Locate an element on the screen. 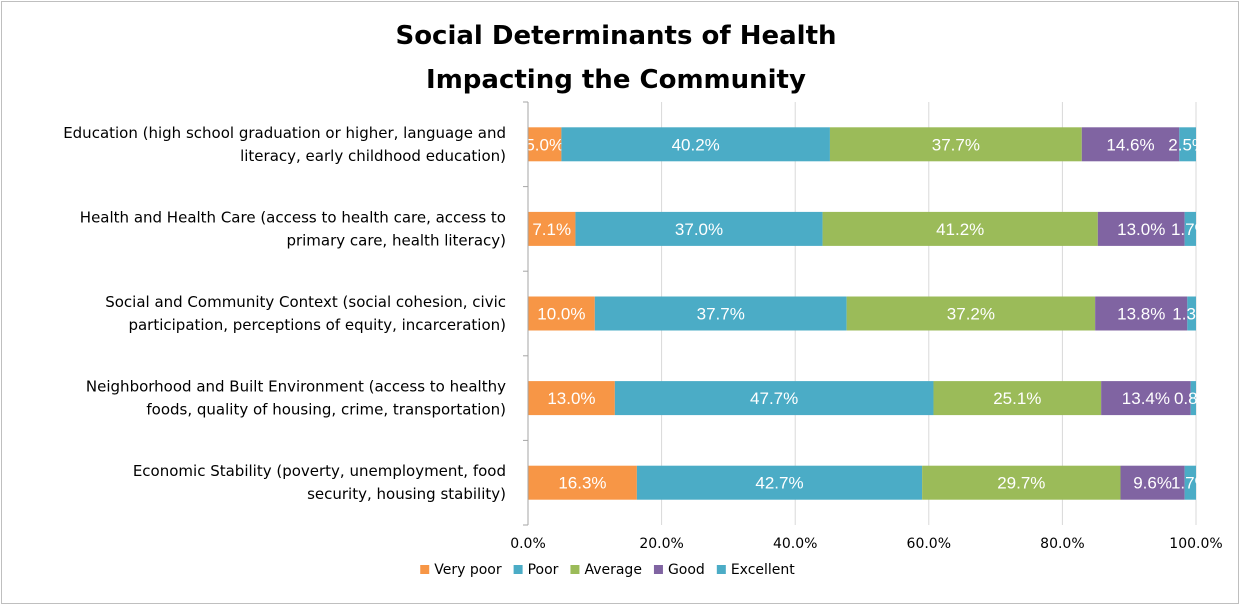 Image resolution: width=1242 pixels, height=607 pixels. data-label: 13.4% is located at coordinates (1146, 398).